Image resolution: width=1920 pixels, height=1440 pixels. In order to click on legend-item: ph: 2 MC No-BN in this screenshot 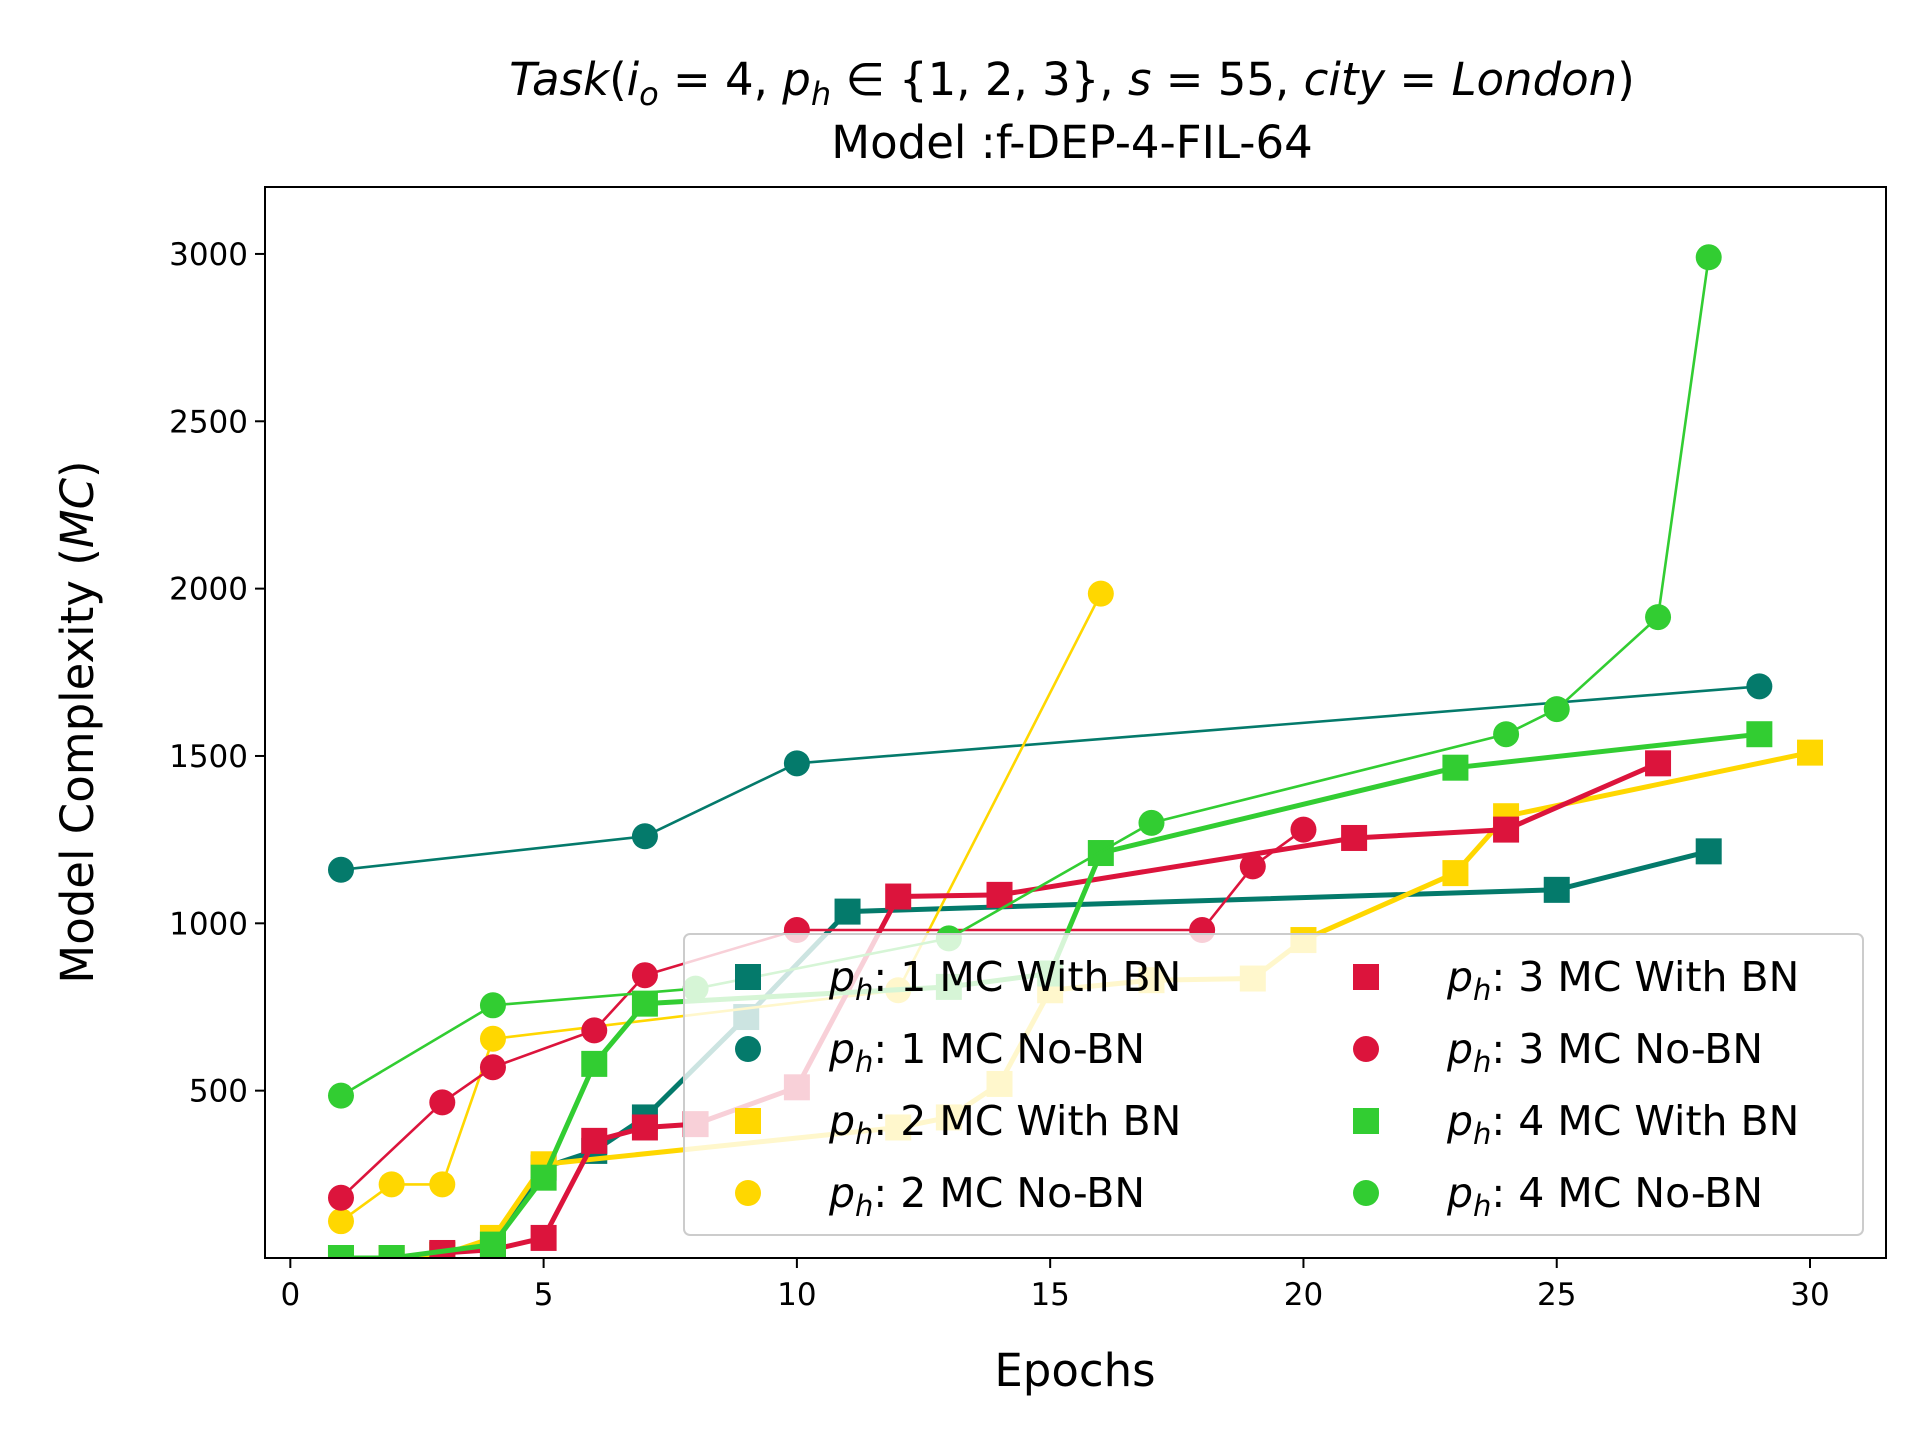, I will do `click(940, 1196)`.